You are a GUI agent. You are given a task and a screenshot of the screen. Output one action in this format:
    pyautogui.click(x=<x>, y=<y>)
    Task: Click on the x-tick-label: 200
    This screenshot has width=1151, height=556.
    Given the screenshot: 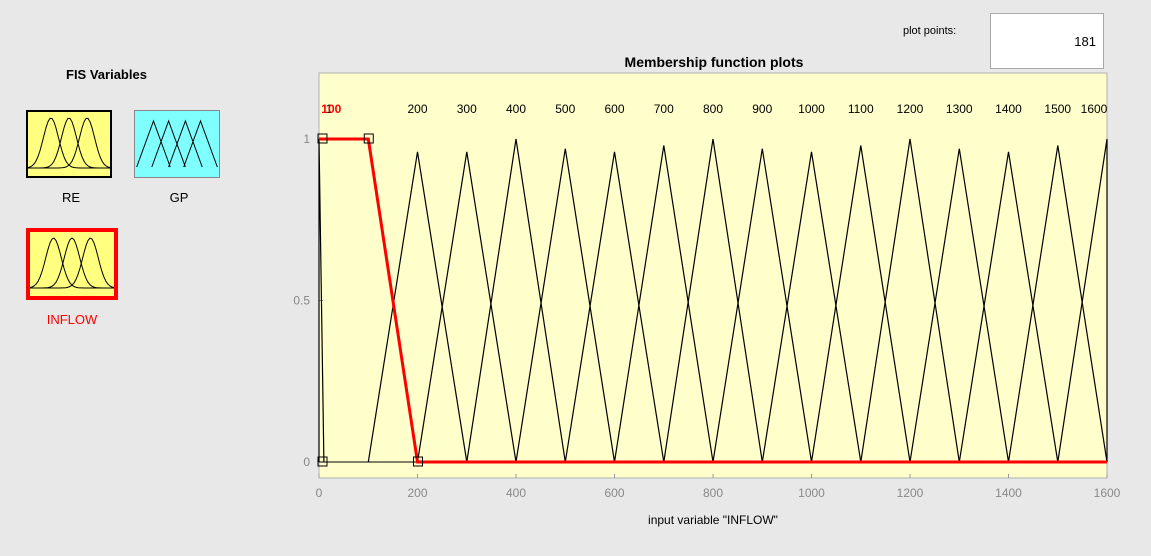 What is the action you would take?
    pyautogui.click(x=417, y=493)
    